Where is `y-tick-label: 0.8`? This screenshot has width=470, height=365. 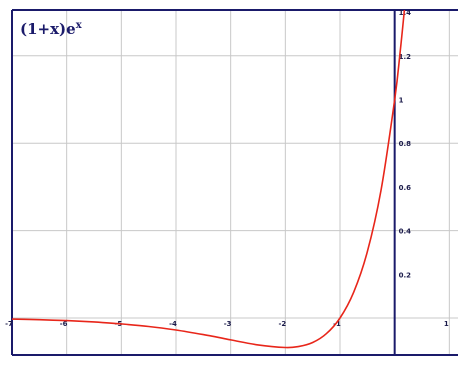
y-tick-label: 0.8 is located at coordinates (405, 144).